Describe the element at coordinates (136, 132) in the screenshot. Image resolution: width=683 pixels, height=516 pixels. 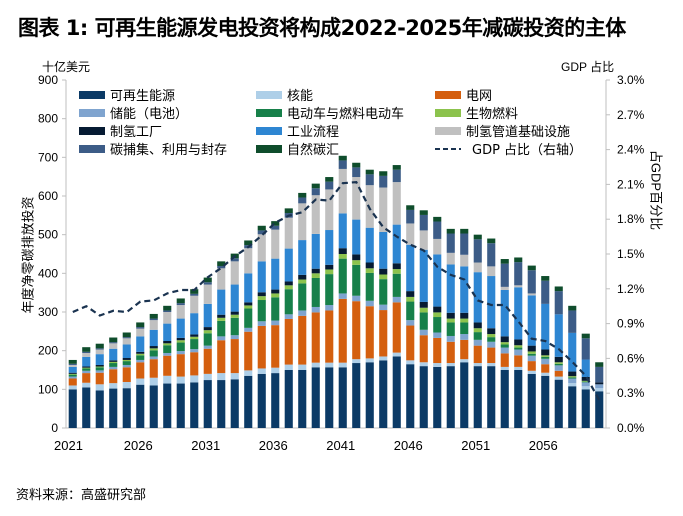
I see `legend-label: 制氢工厂` at that location.